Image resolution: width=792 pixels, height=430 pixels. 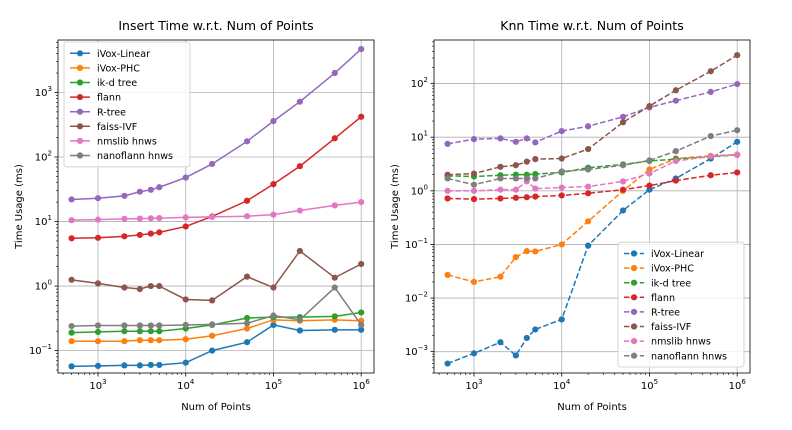 What do you see at coordinates (591, 25) in the screenshot?
I see `chart2-title: Knn Time w.r.t. Num of Points` at bounding box center [591, 25].